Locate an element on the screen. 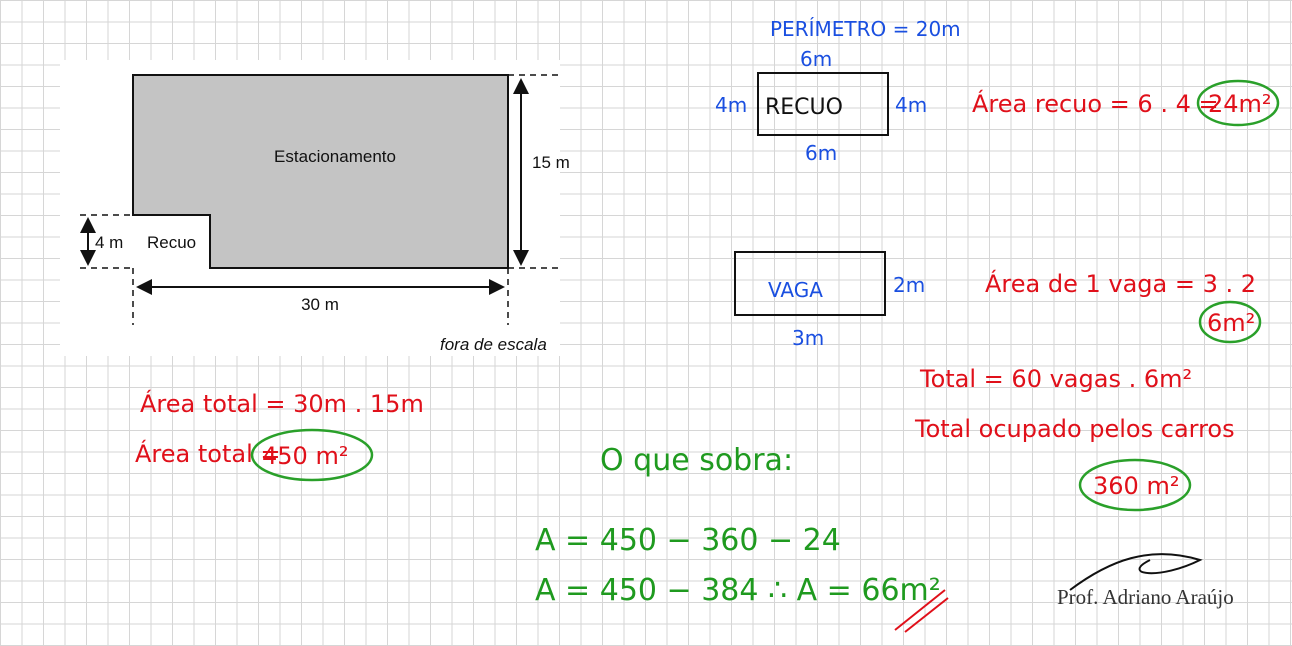 The image size is (1292, 646). expression: Total ocupado pelos carros is located at coordinates (1074, 429).